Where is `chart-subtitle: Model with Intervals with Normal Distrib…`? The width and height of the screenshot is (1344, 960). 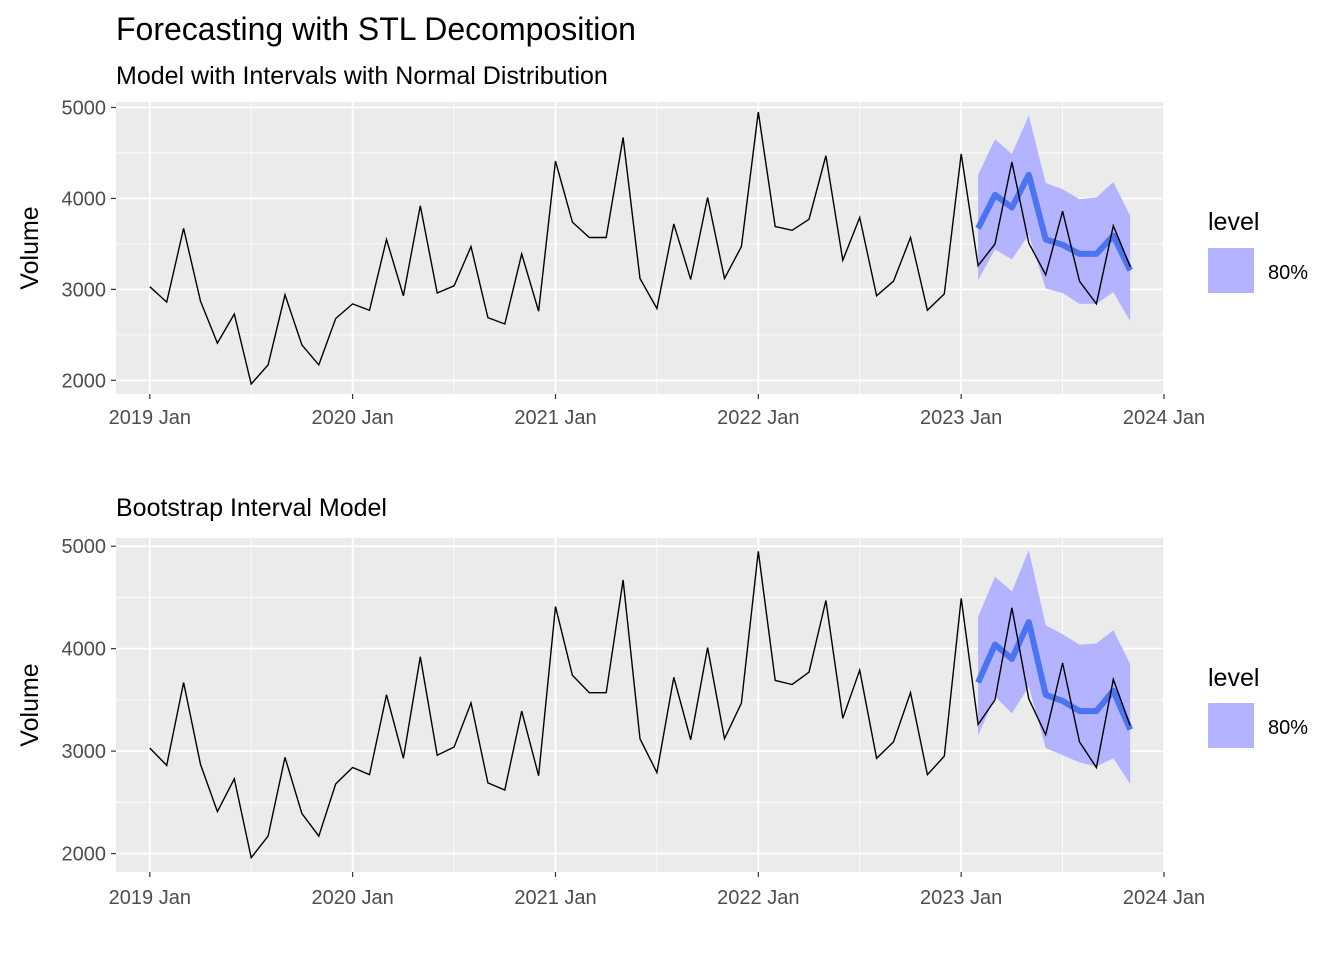
chart-subtitle: Model with Intervals with Normal Distrib… is located at coordinates (362, 76).